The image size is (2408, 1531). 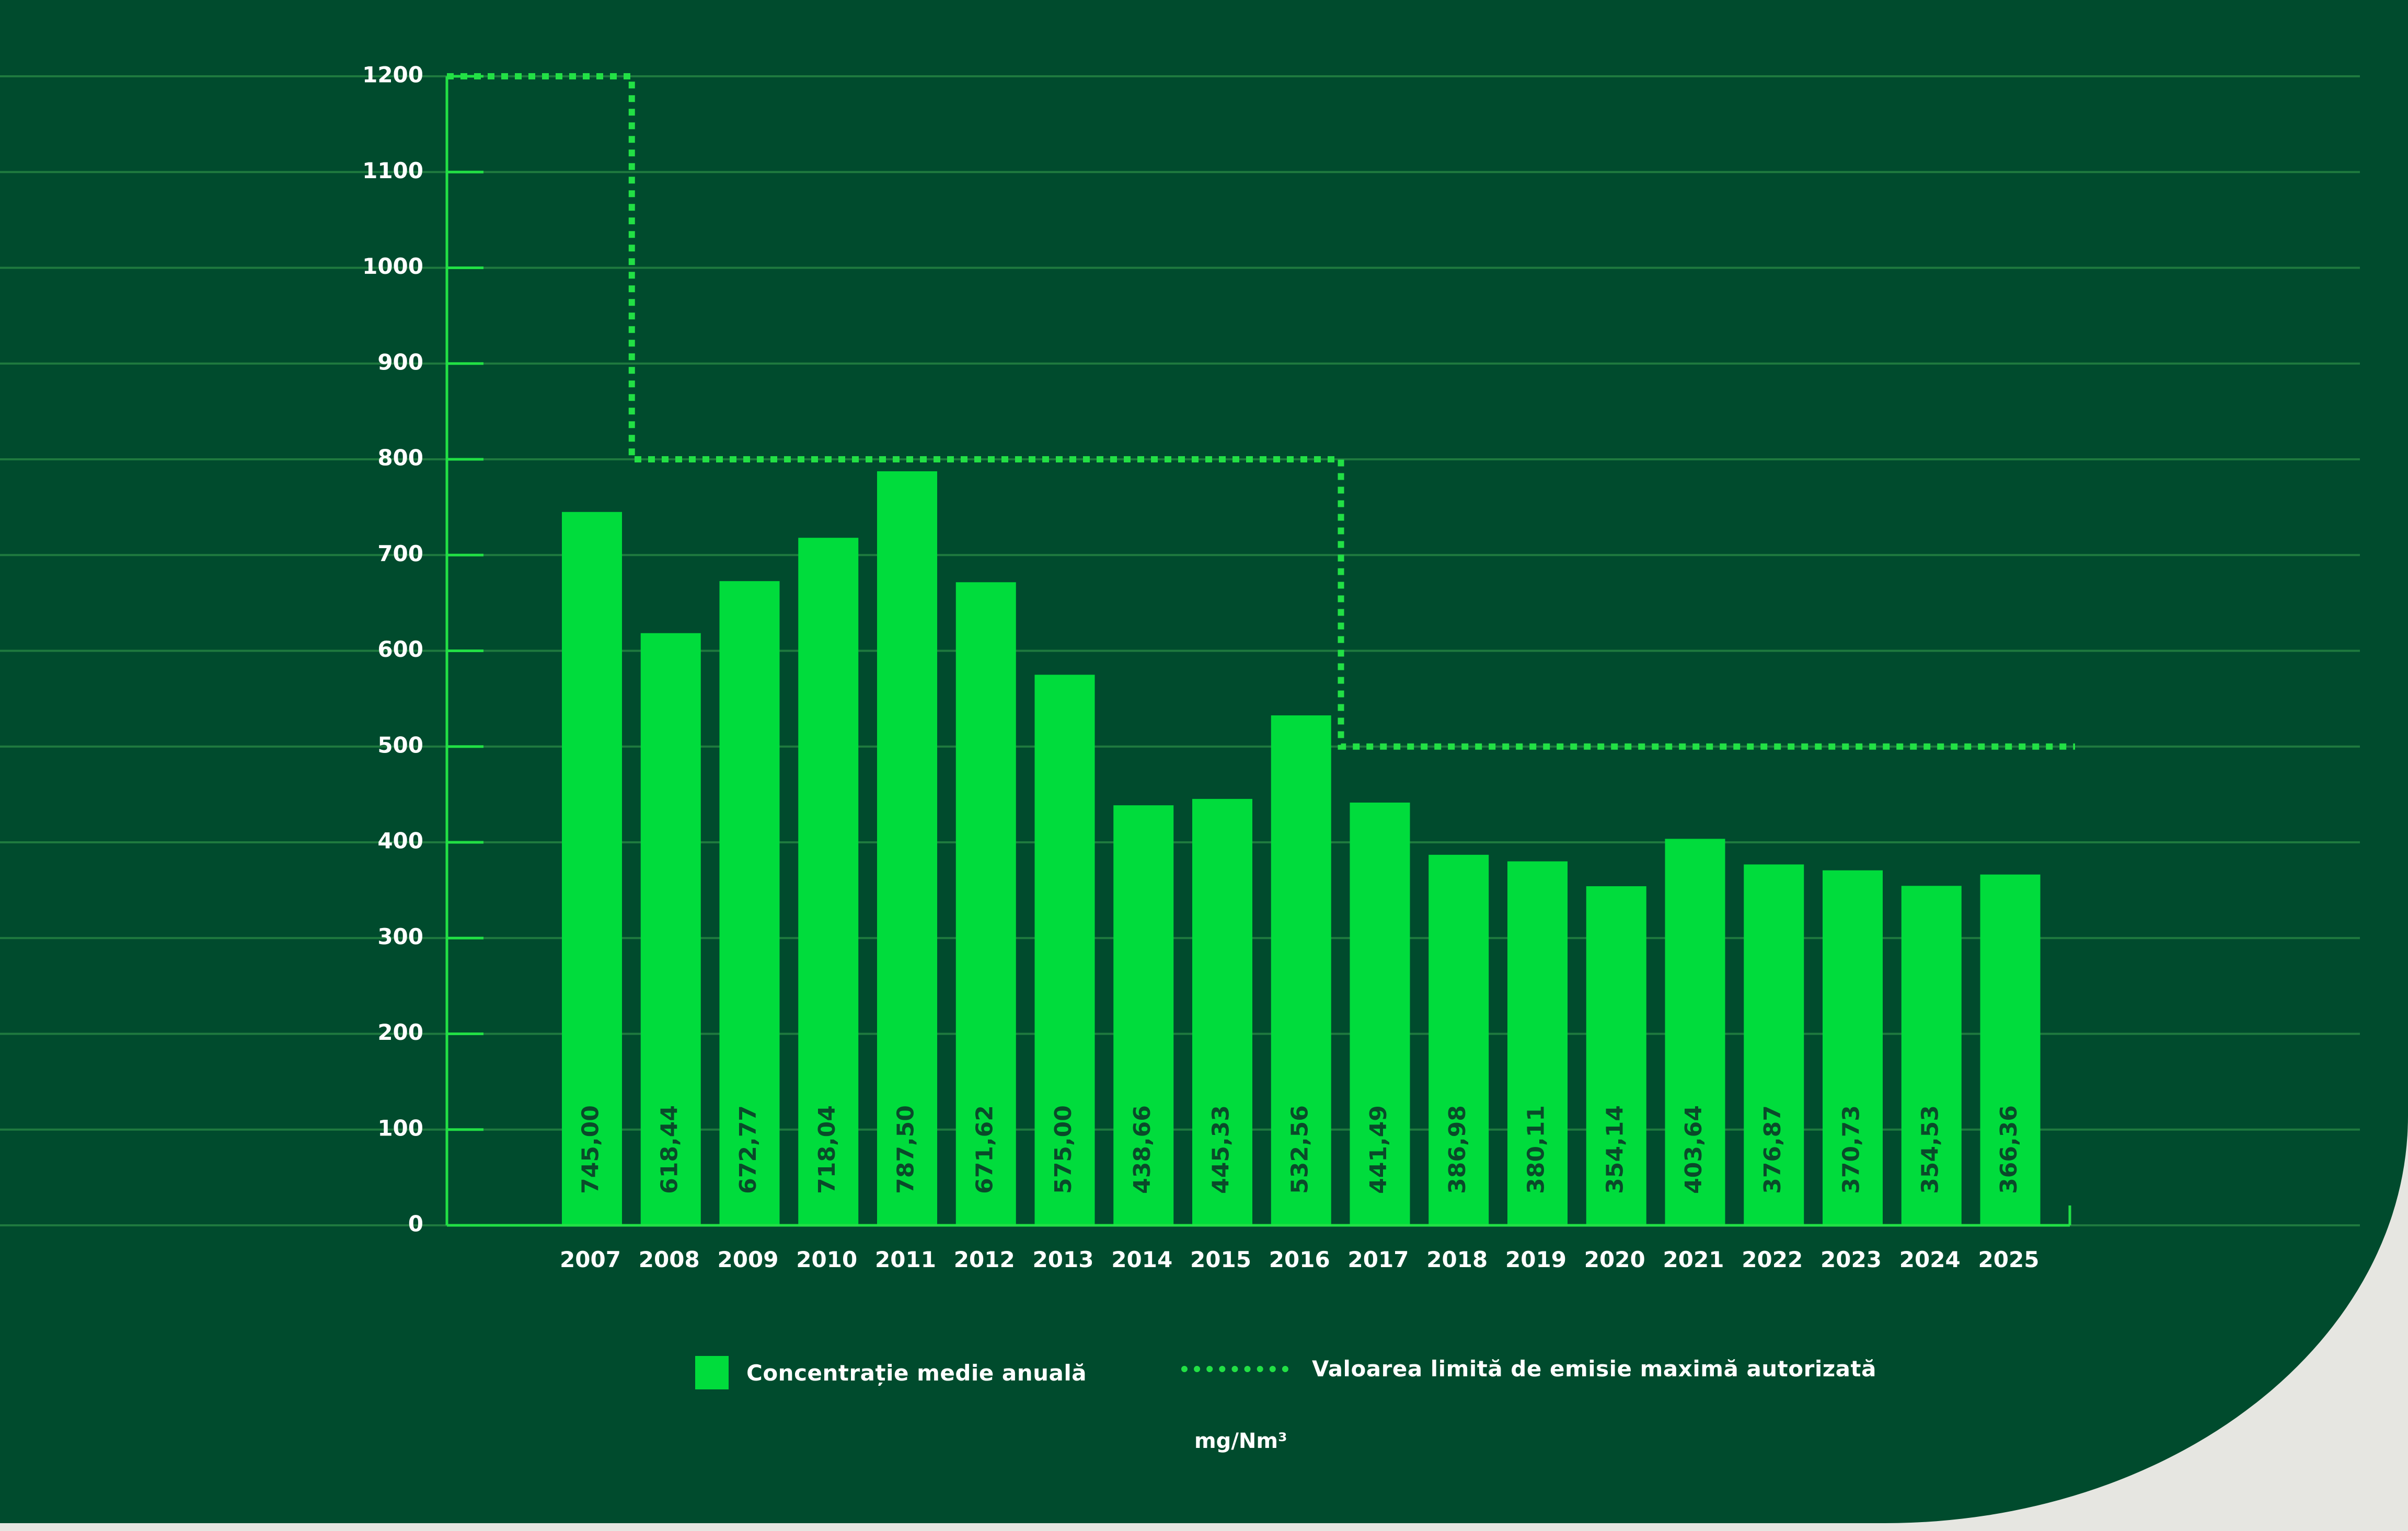 I want to click on x-tick-label-2017: 2017, so click(x=1378, y=1259).